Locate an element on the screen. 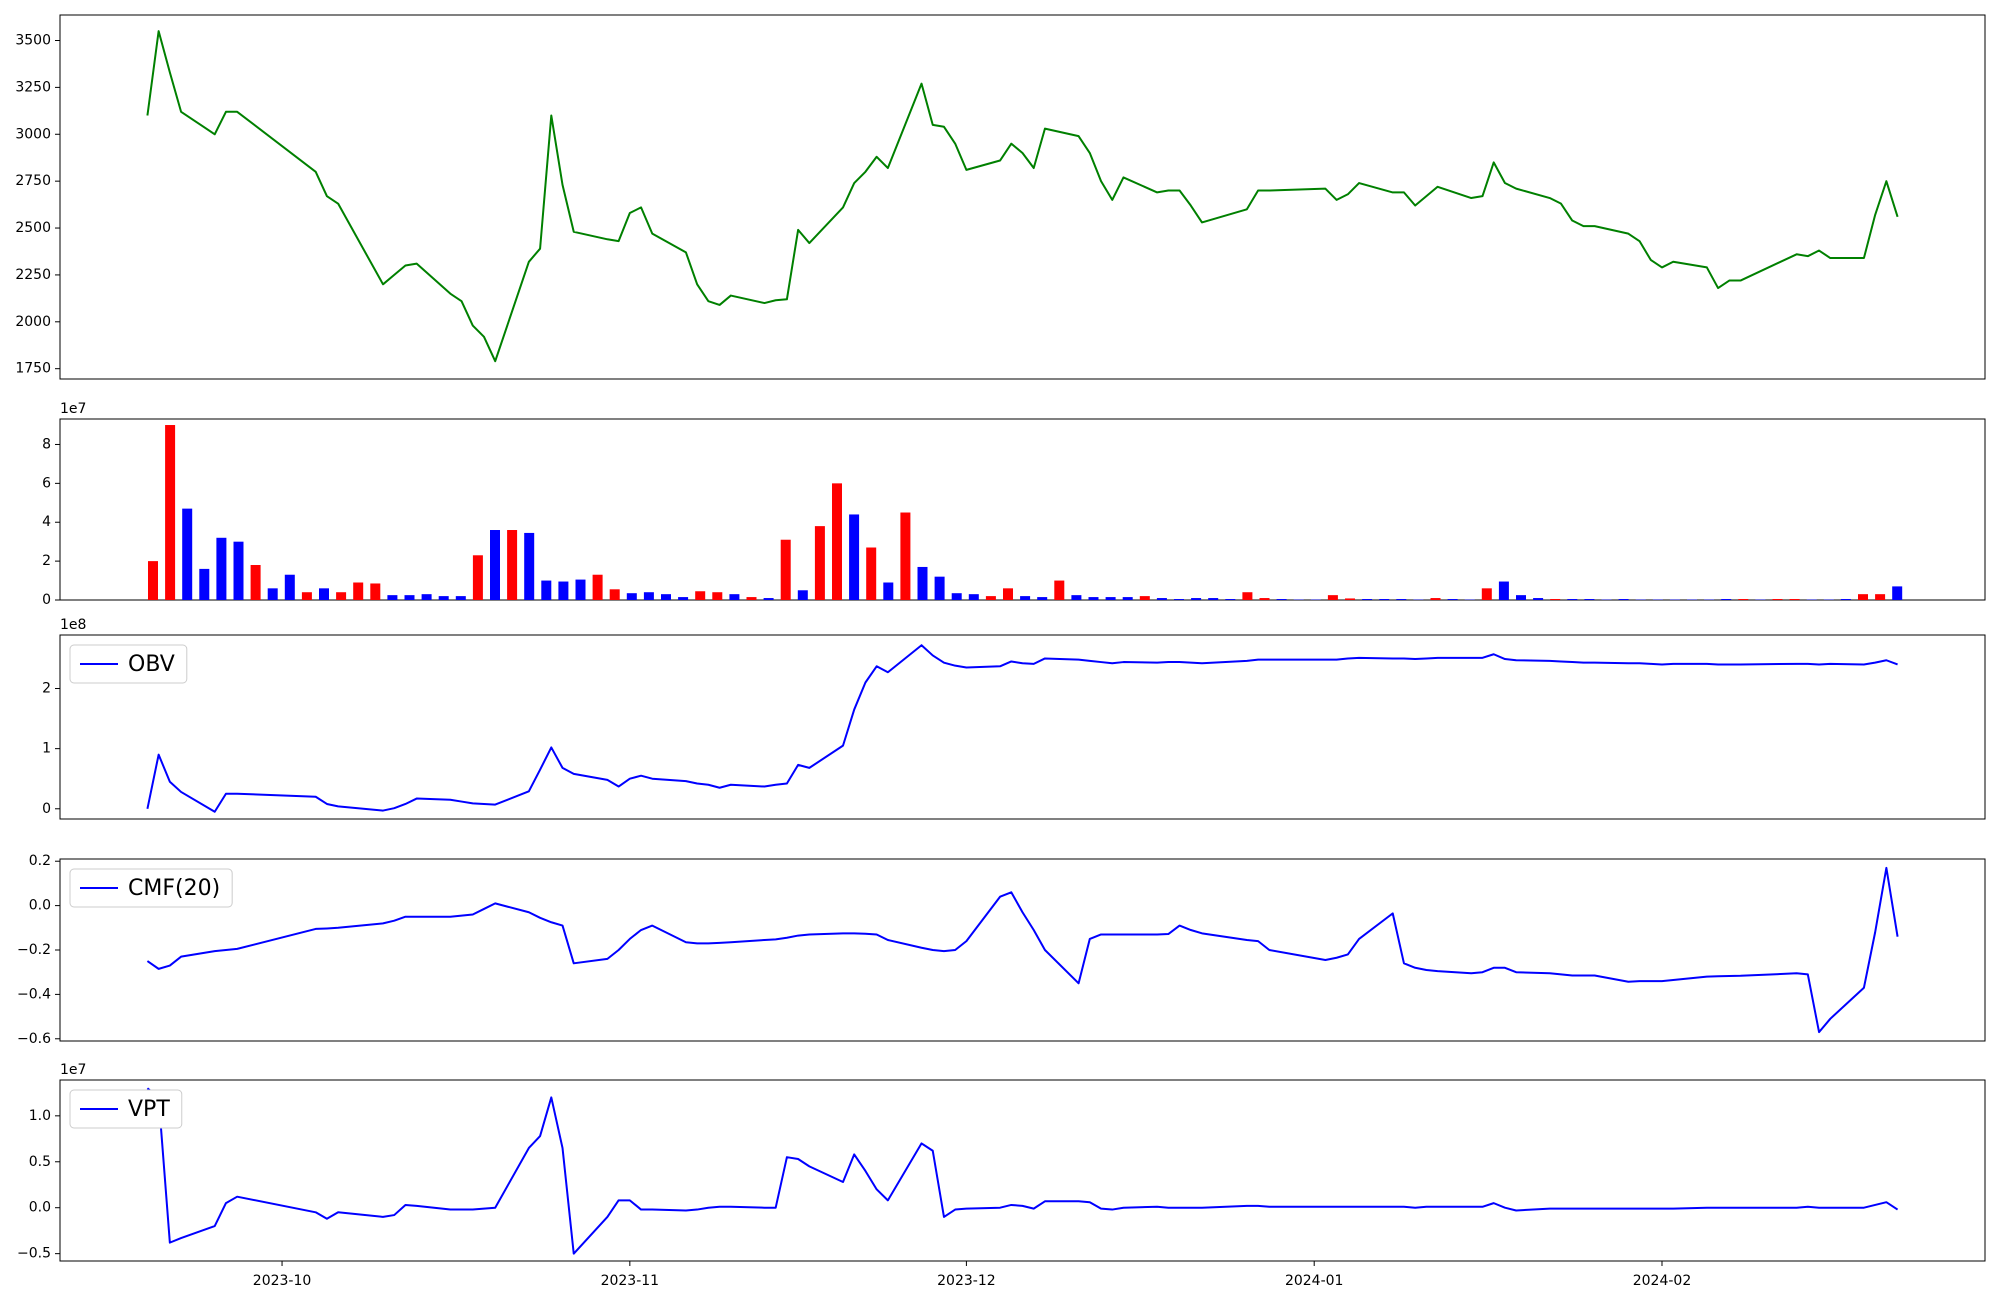 The height and width of the screenshot is (1300, 2000). y-tick-label: −0.4 is located at coordinates (34, 994).